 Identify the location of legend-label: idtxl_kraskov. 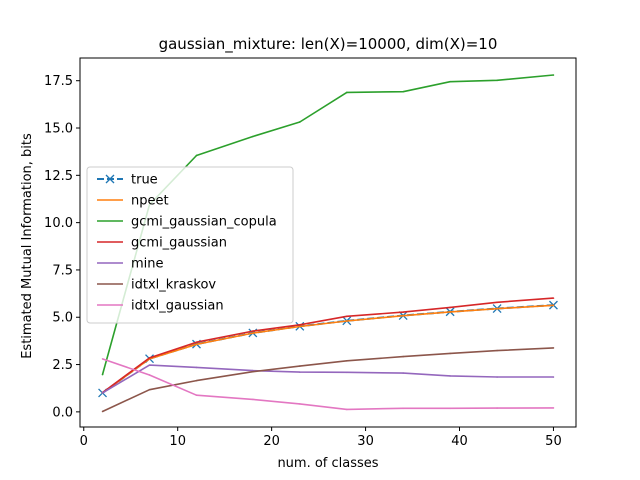
(173, 285).